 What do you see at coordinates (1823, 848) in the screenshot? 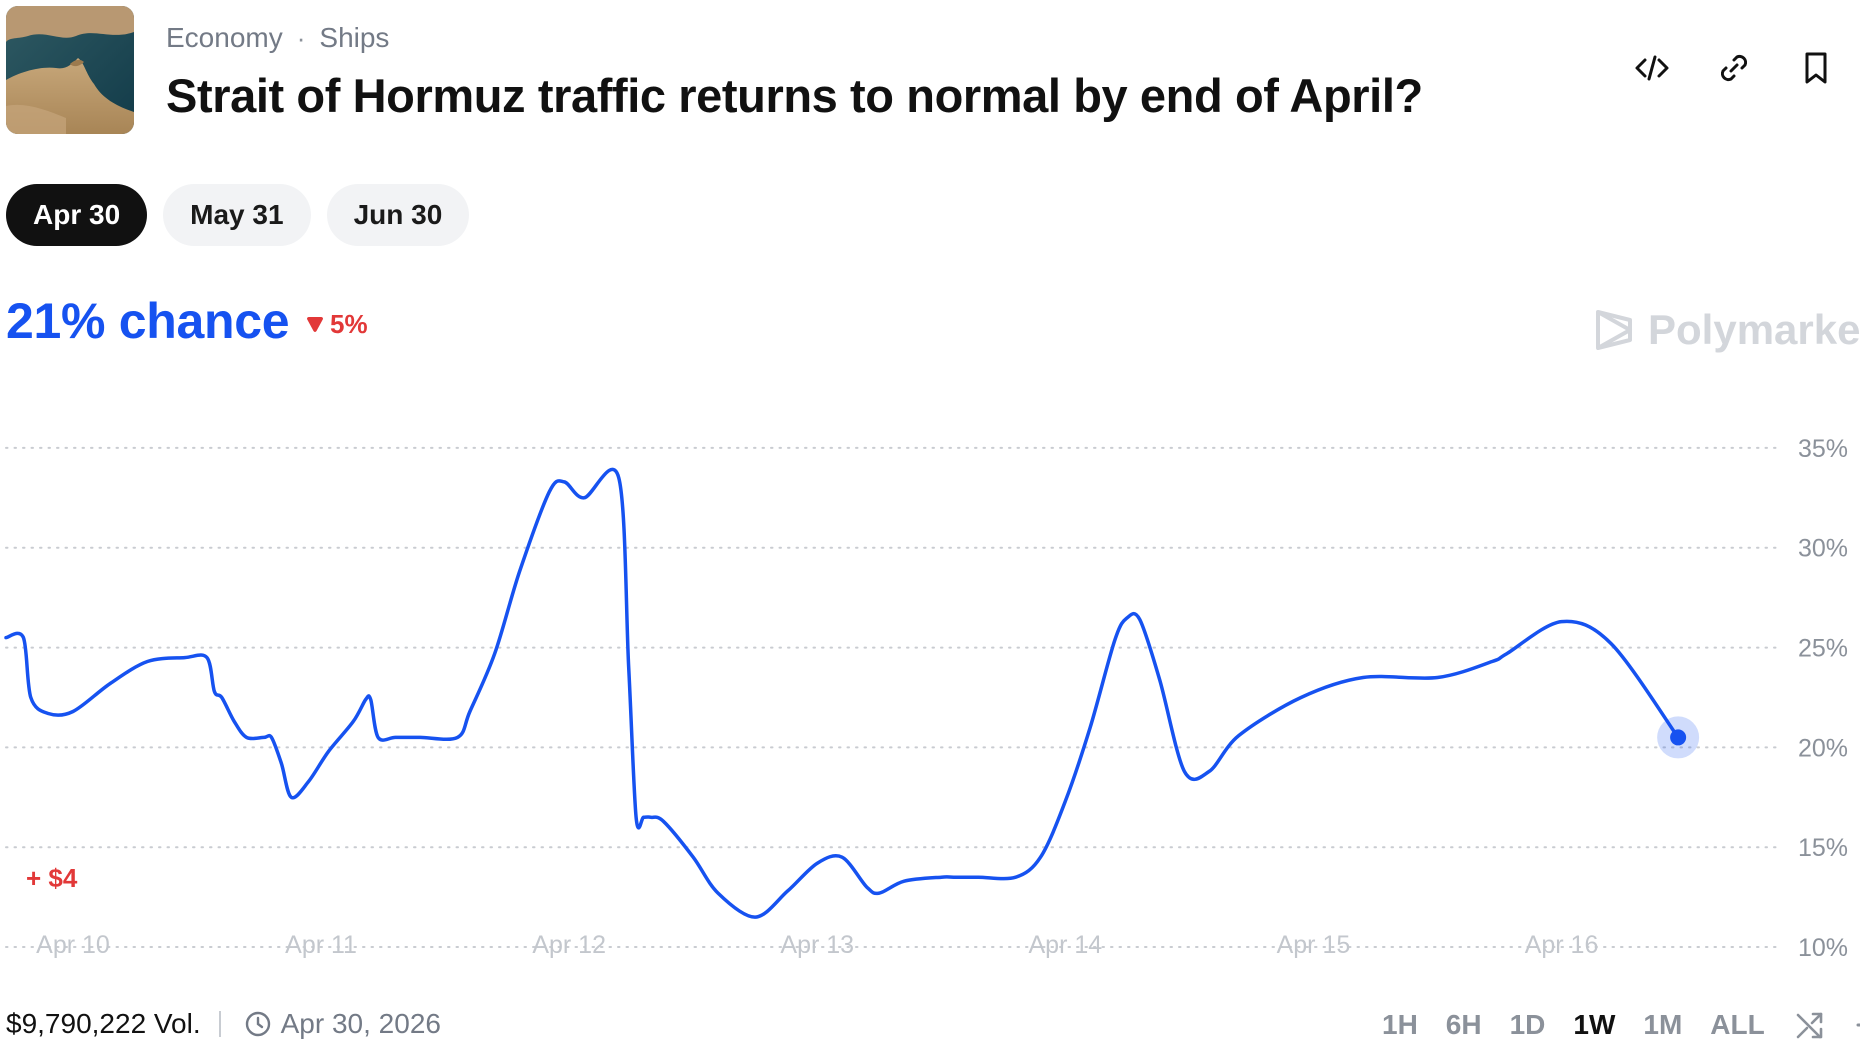
I see `y-tick-label: 15%` at bounding box center [1823, 848].